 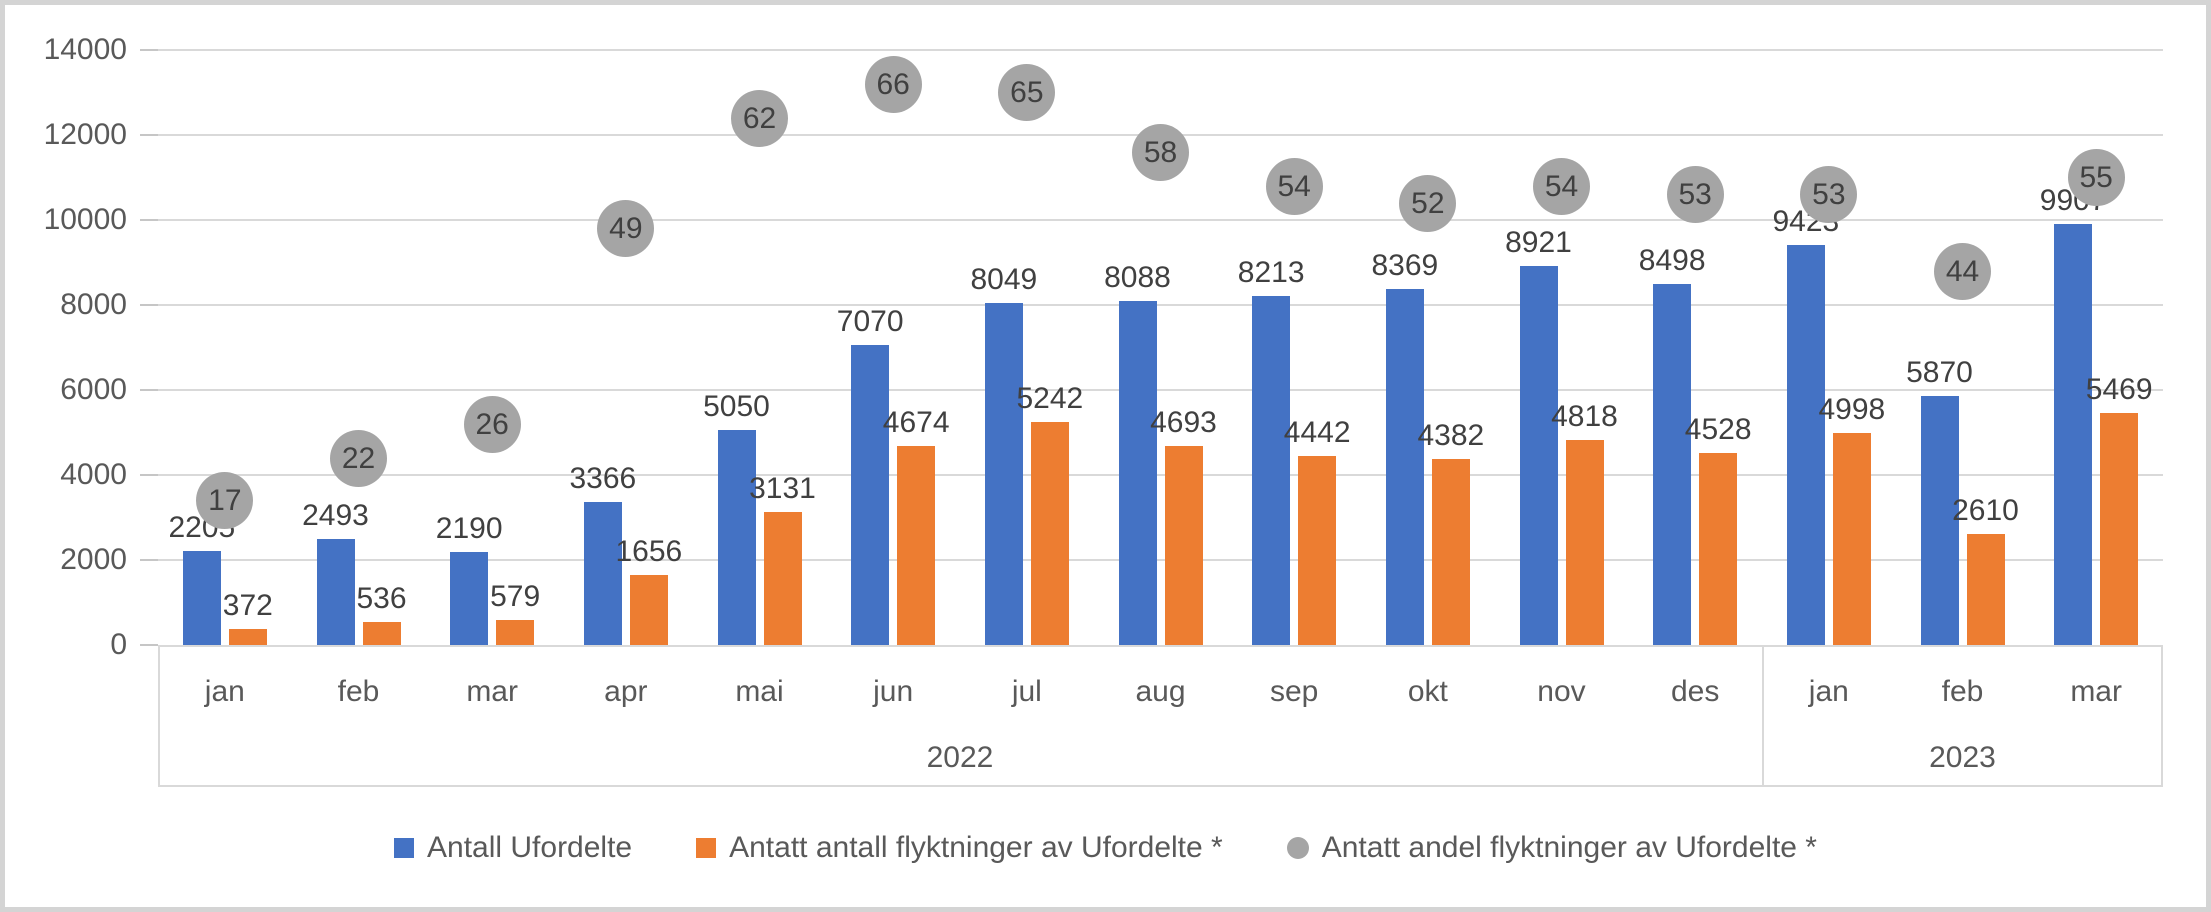 I want to click on year-group-divider, so click(x=1763, y=716).